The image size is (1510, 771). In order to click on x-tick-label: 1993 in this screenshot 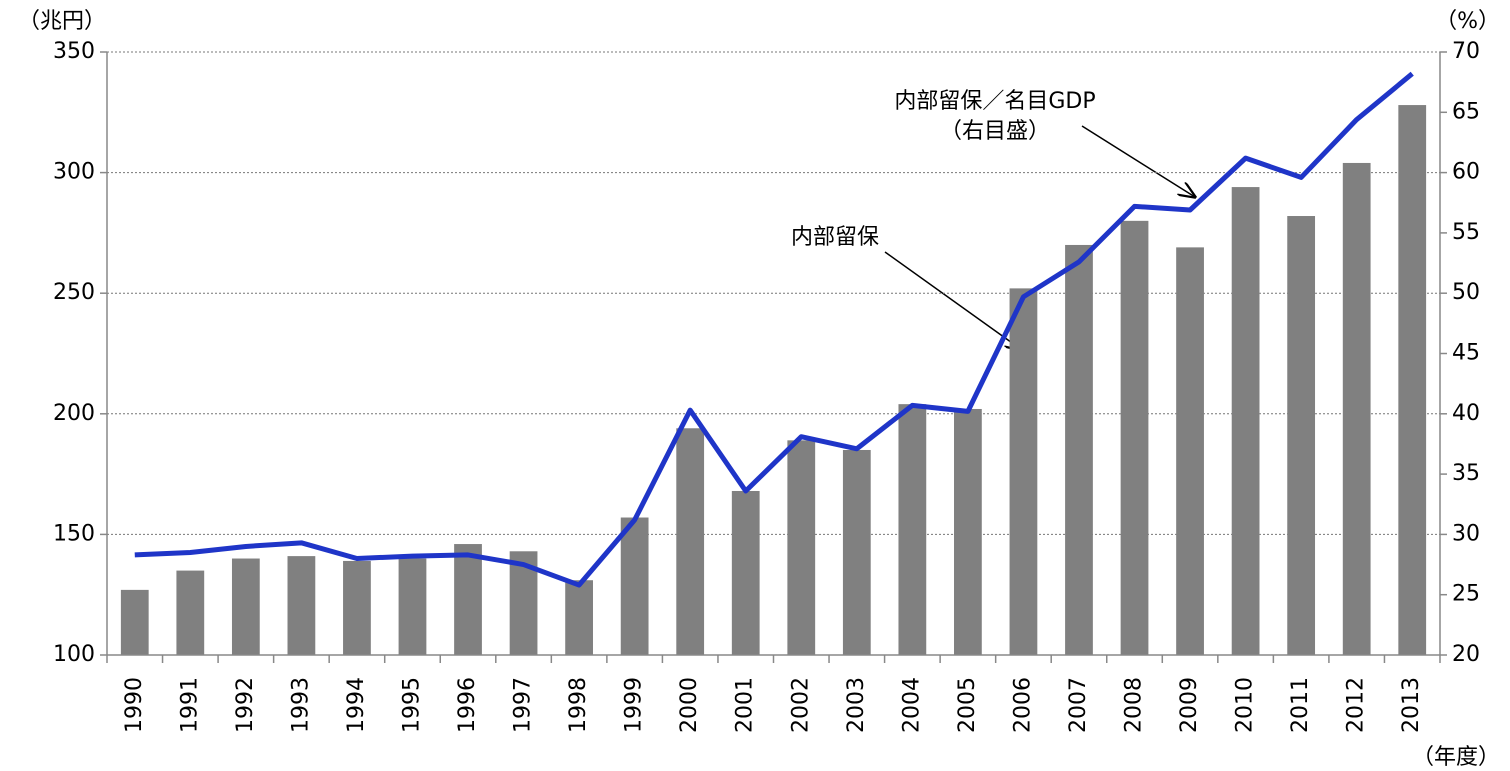, I will do `click(300, 705)`.